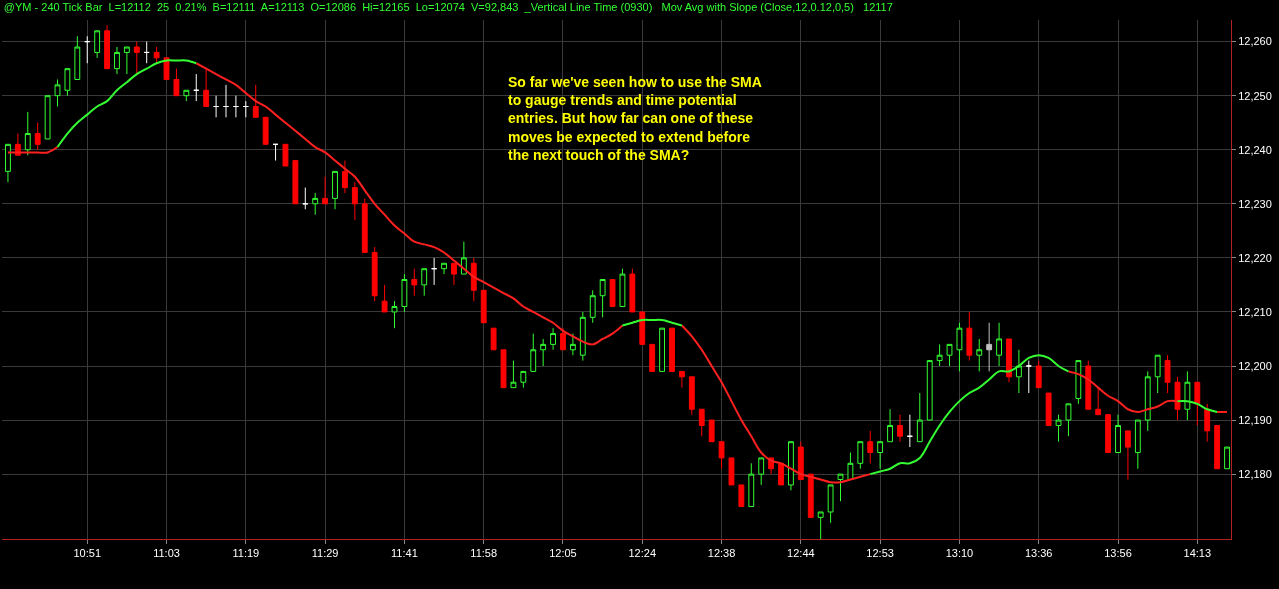 The image size is (1279, 589). Describe the element at coordinates (246, 553) in the screenshot. I see `x-tick-label: 11:19` at that location.